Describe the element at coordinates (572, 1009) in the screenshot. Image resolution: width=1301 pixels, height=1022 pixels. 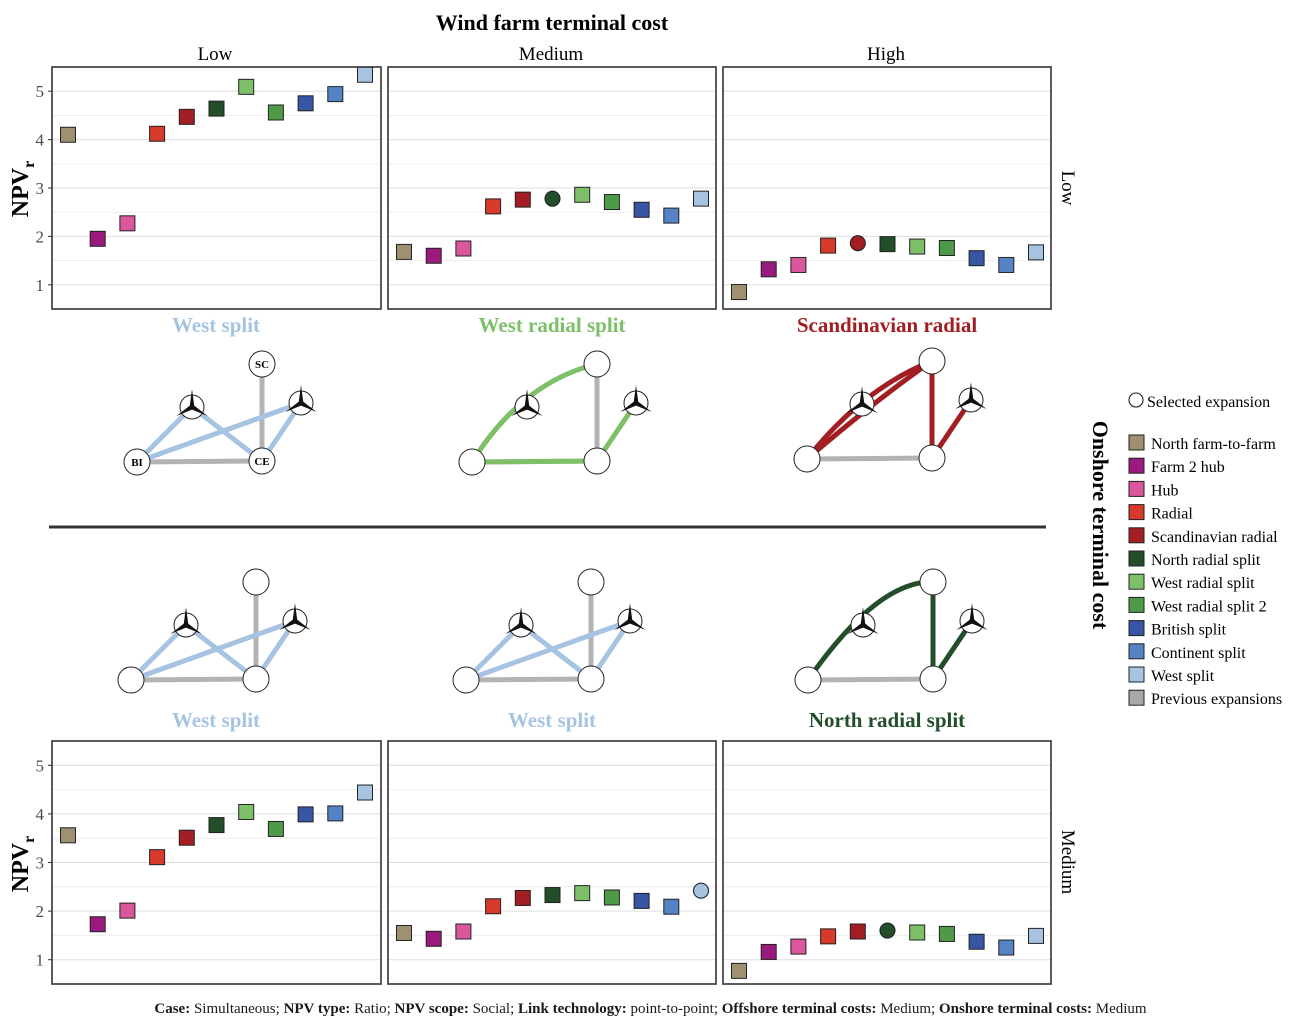
I see `footer-key: Link technology:` at that location.